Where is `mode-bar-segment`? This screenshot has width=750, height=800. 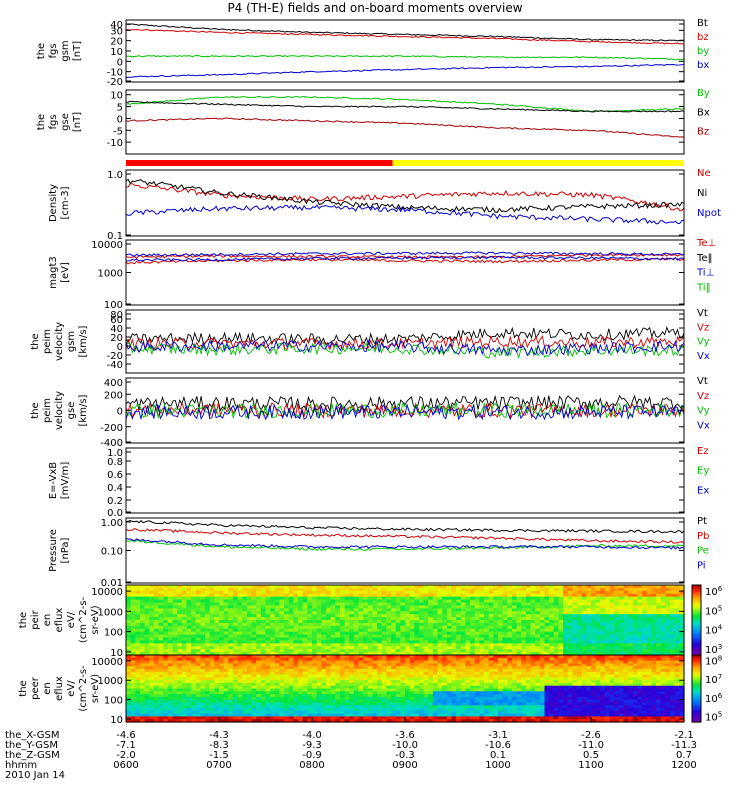
mode-bar-segment is located at coordinates (538, 163).